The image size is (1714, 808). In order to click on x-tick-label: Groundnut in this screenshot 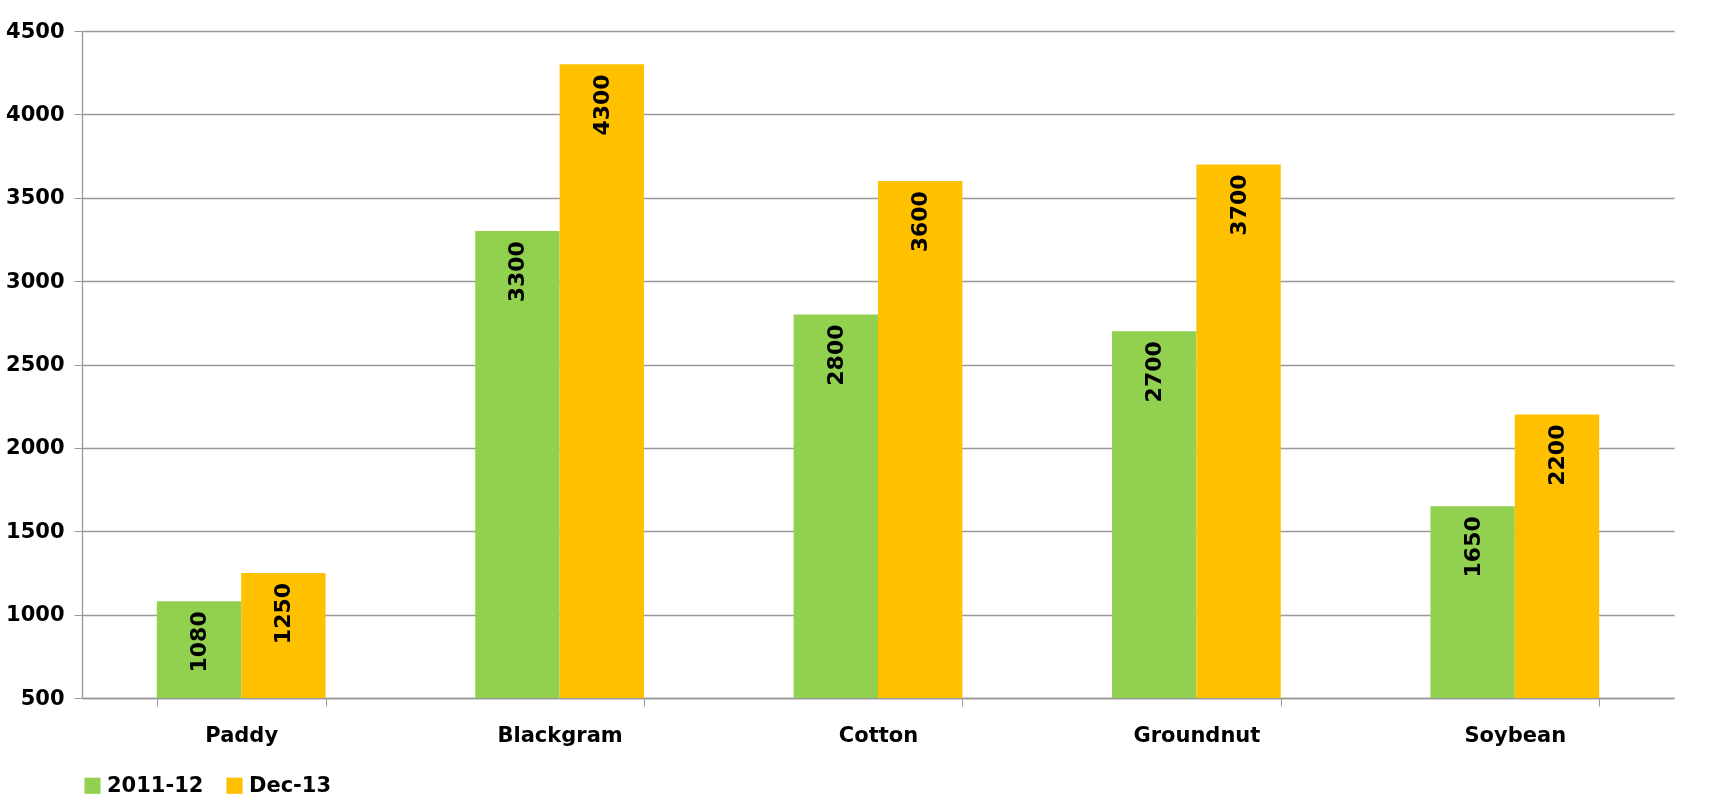, I will do `click(1197, 734)`.